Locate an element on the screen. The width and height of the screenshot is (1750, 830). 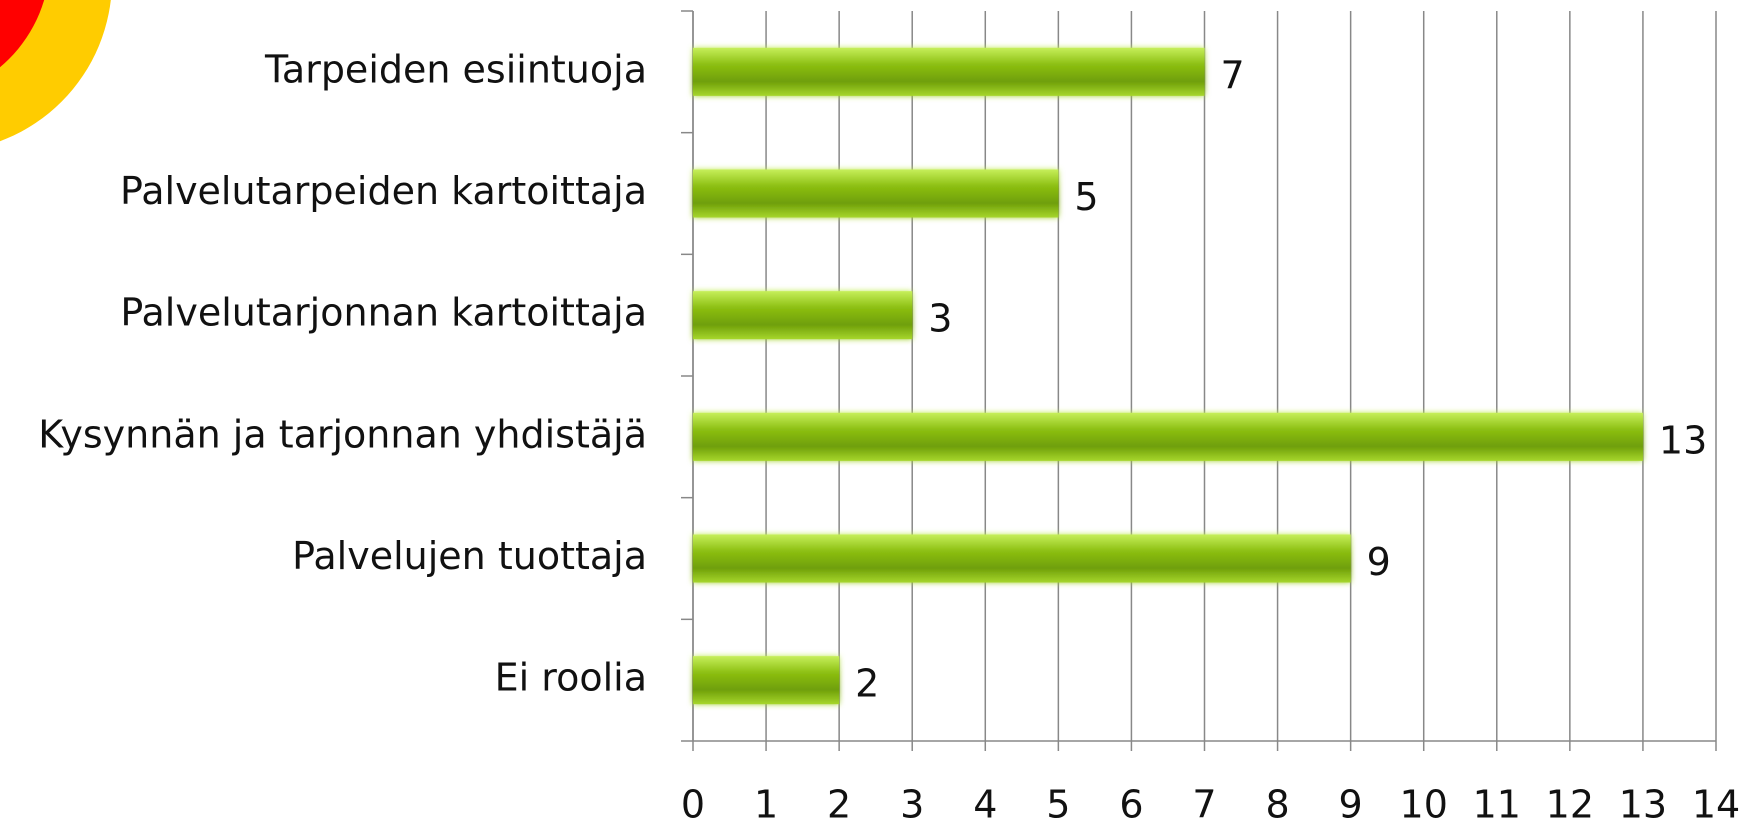
data-label: 13 is located at coordinates (1683, 440).